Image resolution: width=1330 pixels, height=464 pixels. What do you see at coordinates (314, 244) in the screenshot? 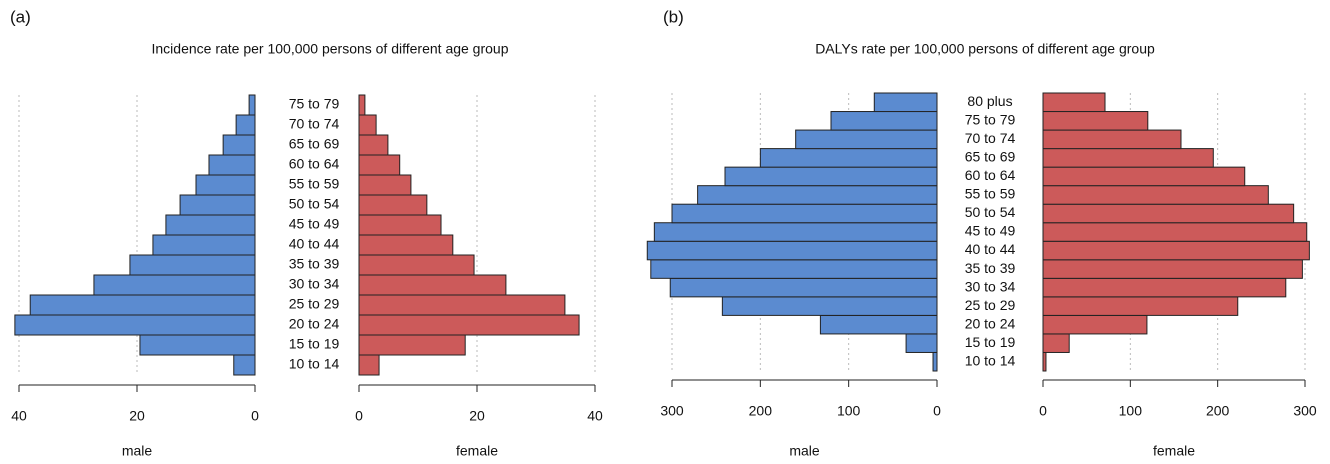
I see `category-label: 40 to 44` at bounding box center [314, 244].